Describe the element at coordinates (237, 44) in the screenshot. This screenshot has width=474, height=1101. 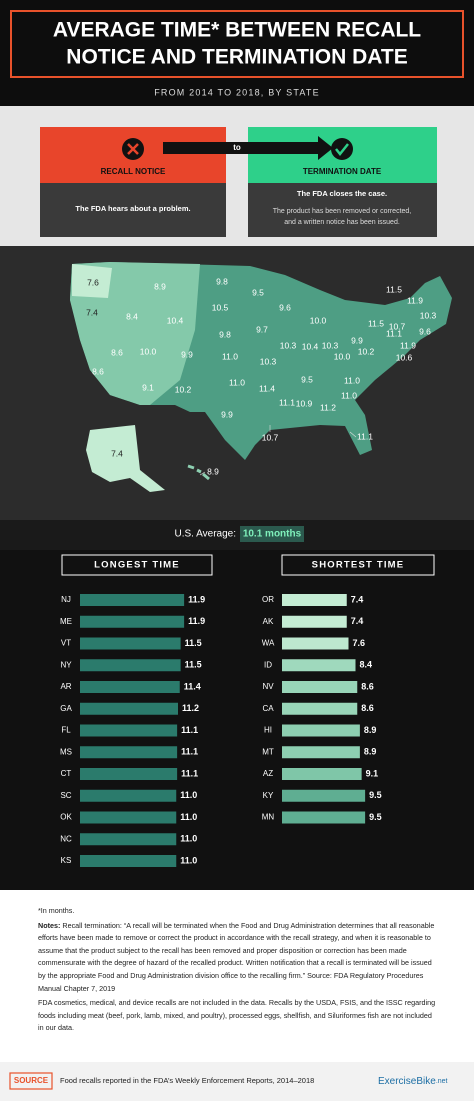
I see `title-frame` at that location.